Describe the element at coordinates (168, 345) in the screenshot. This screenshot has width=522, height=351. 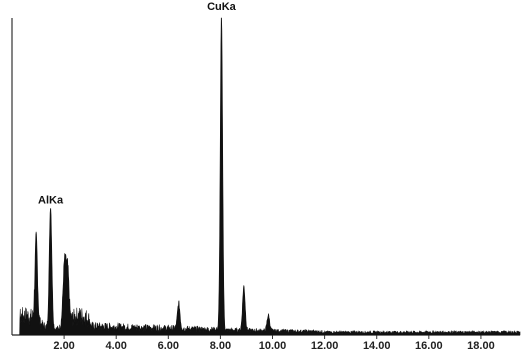
I see `x-tick-label: 6.00` at that location.